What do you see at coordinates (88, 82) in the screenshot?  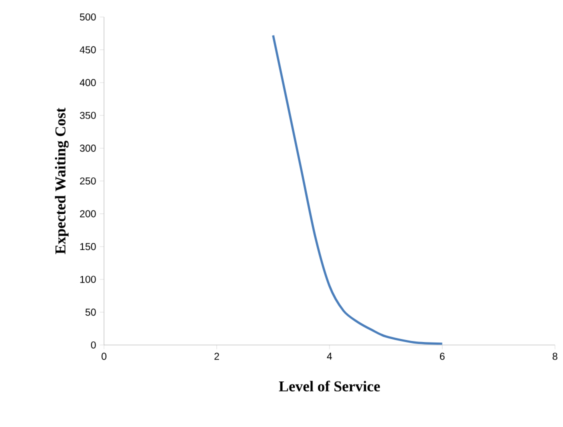 I see `y-tick-label: 400` at bounding box center [88, 82].